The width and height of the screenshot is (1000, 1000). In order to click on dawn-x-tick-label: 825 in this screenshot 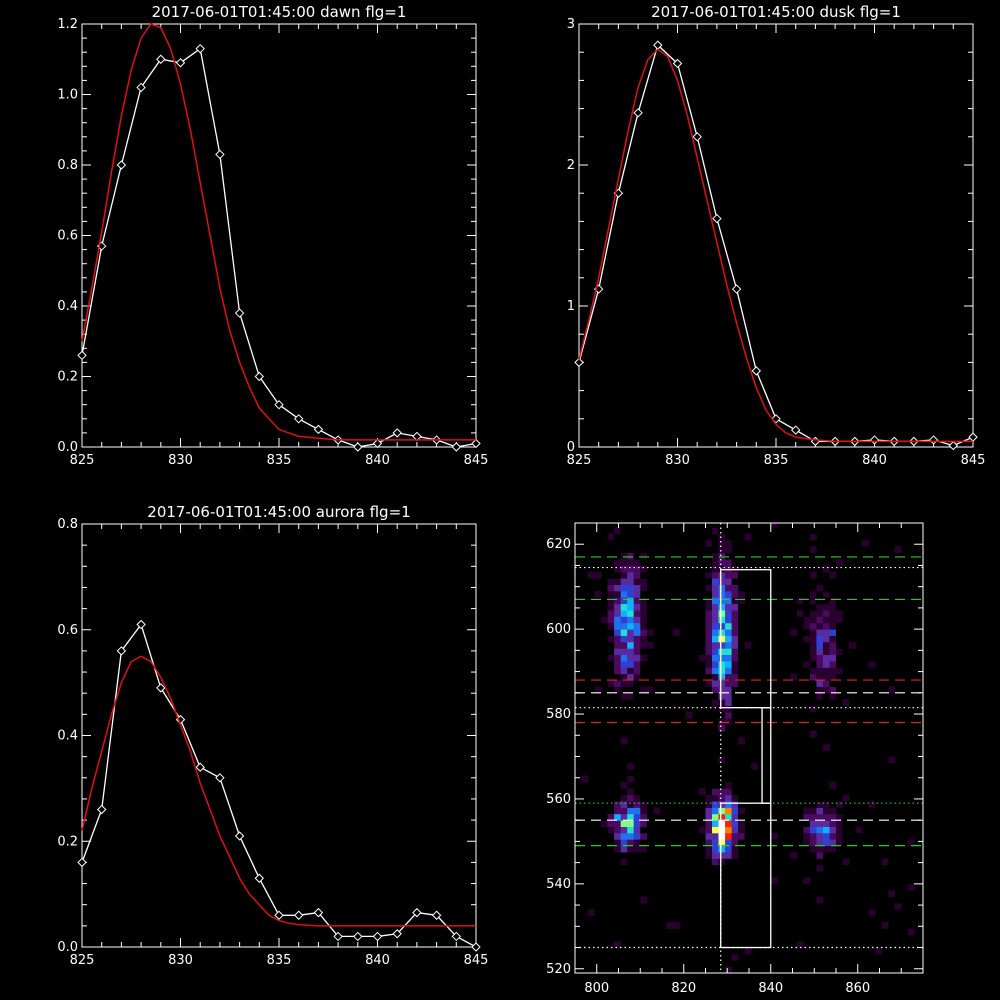, I will do `click(82, 460)`.